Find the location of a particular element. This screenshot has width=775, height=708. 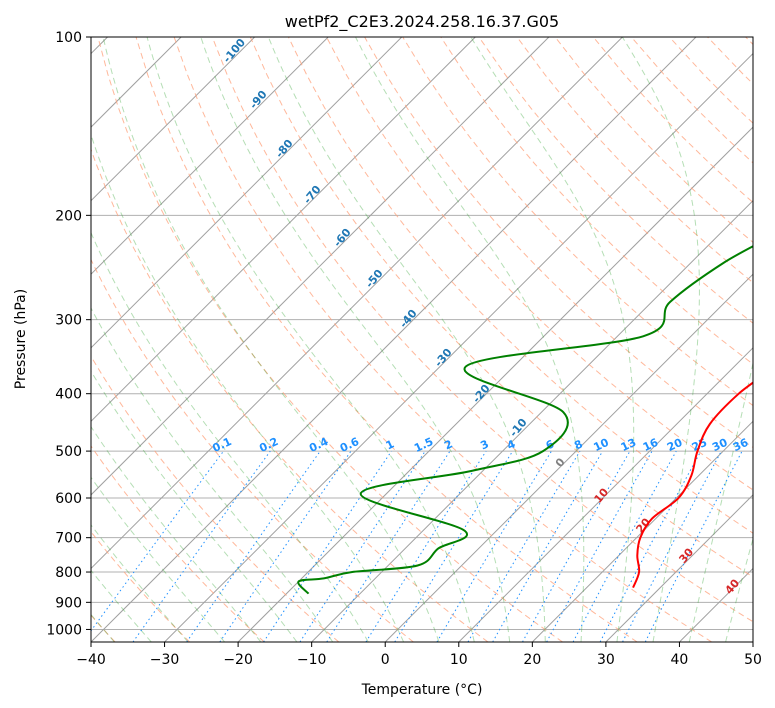

moist-adiabat--20 is located at coordinates (176, 533).